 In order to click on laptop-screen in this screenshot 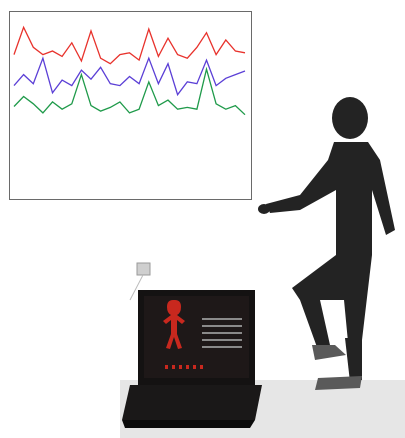, I will do `click(196, 337)`.